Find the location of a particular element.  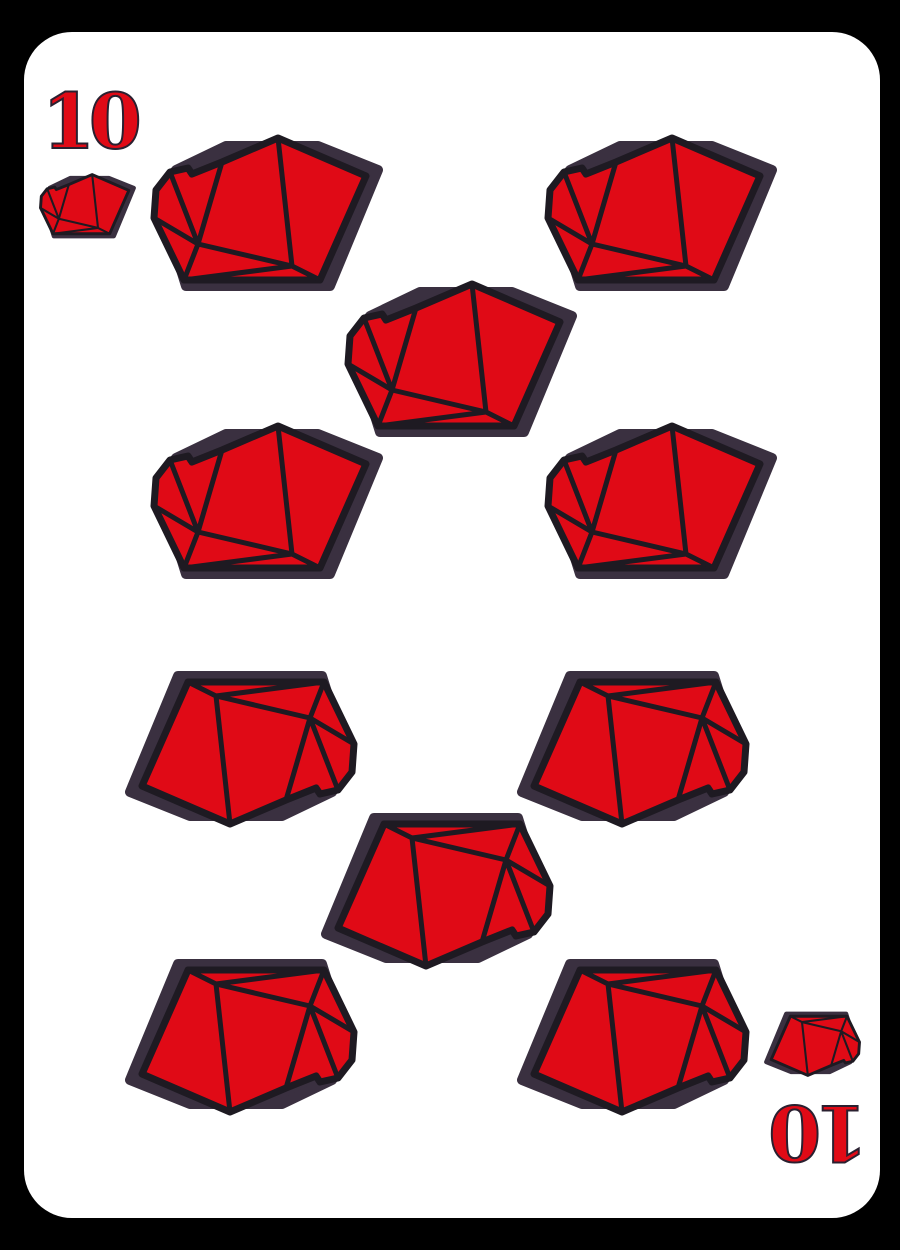

corner-rank-top: 10 is located at coordinates (92, 121).